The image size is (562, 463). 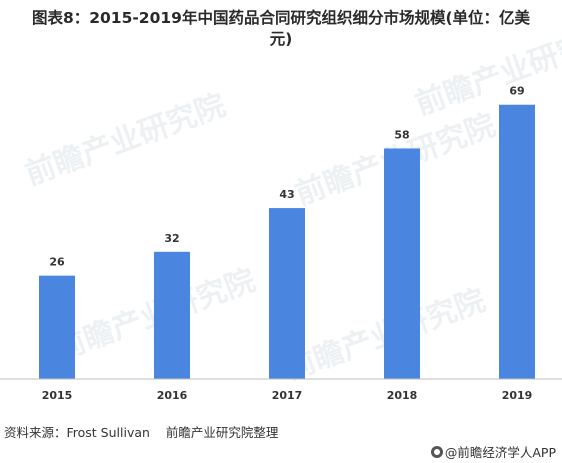 I want to click on bar-2016, so click(x=172, y=315).